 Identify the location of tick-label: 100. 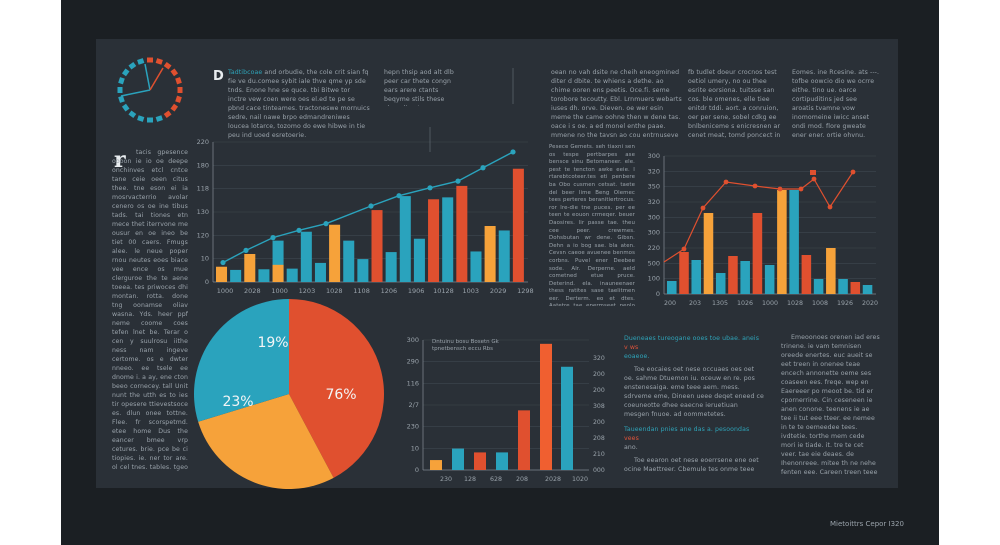
(654, 279).